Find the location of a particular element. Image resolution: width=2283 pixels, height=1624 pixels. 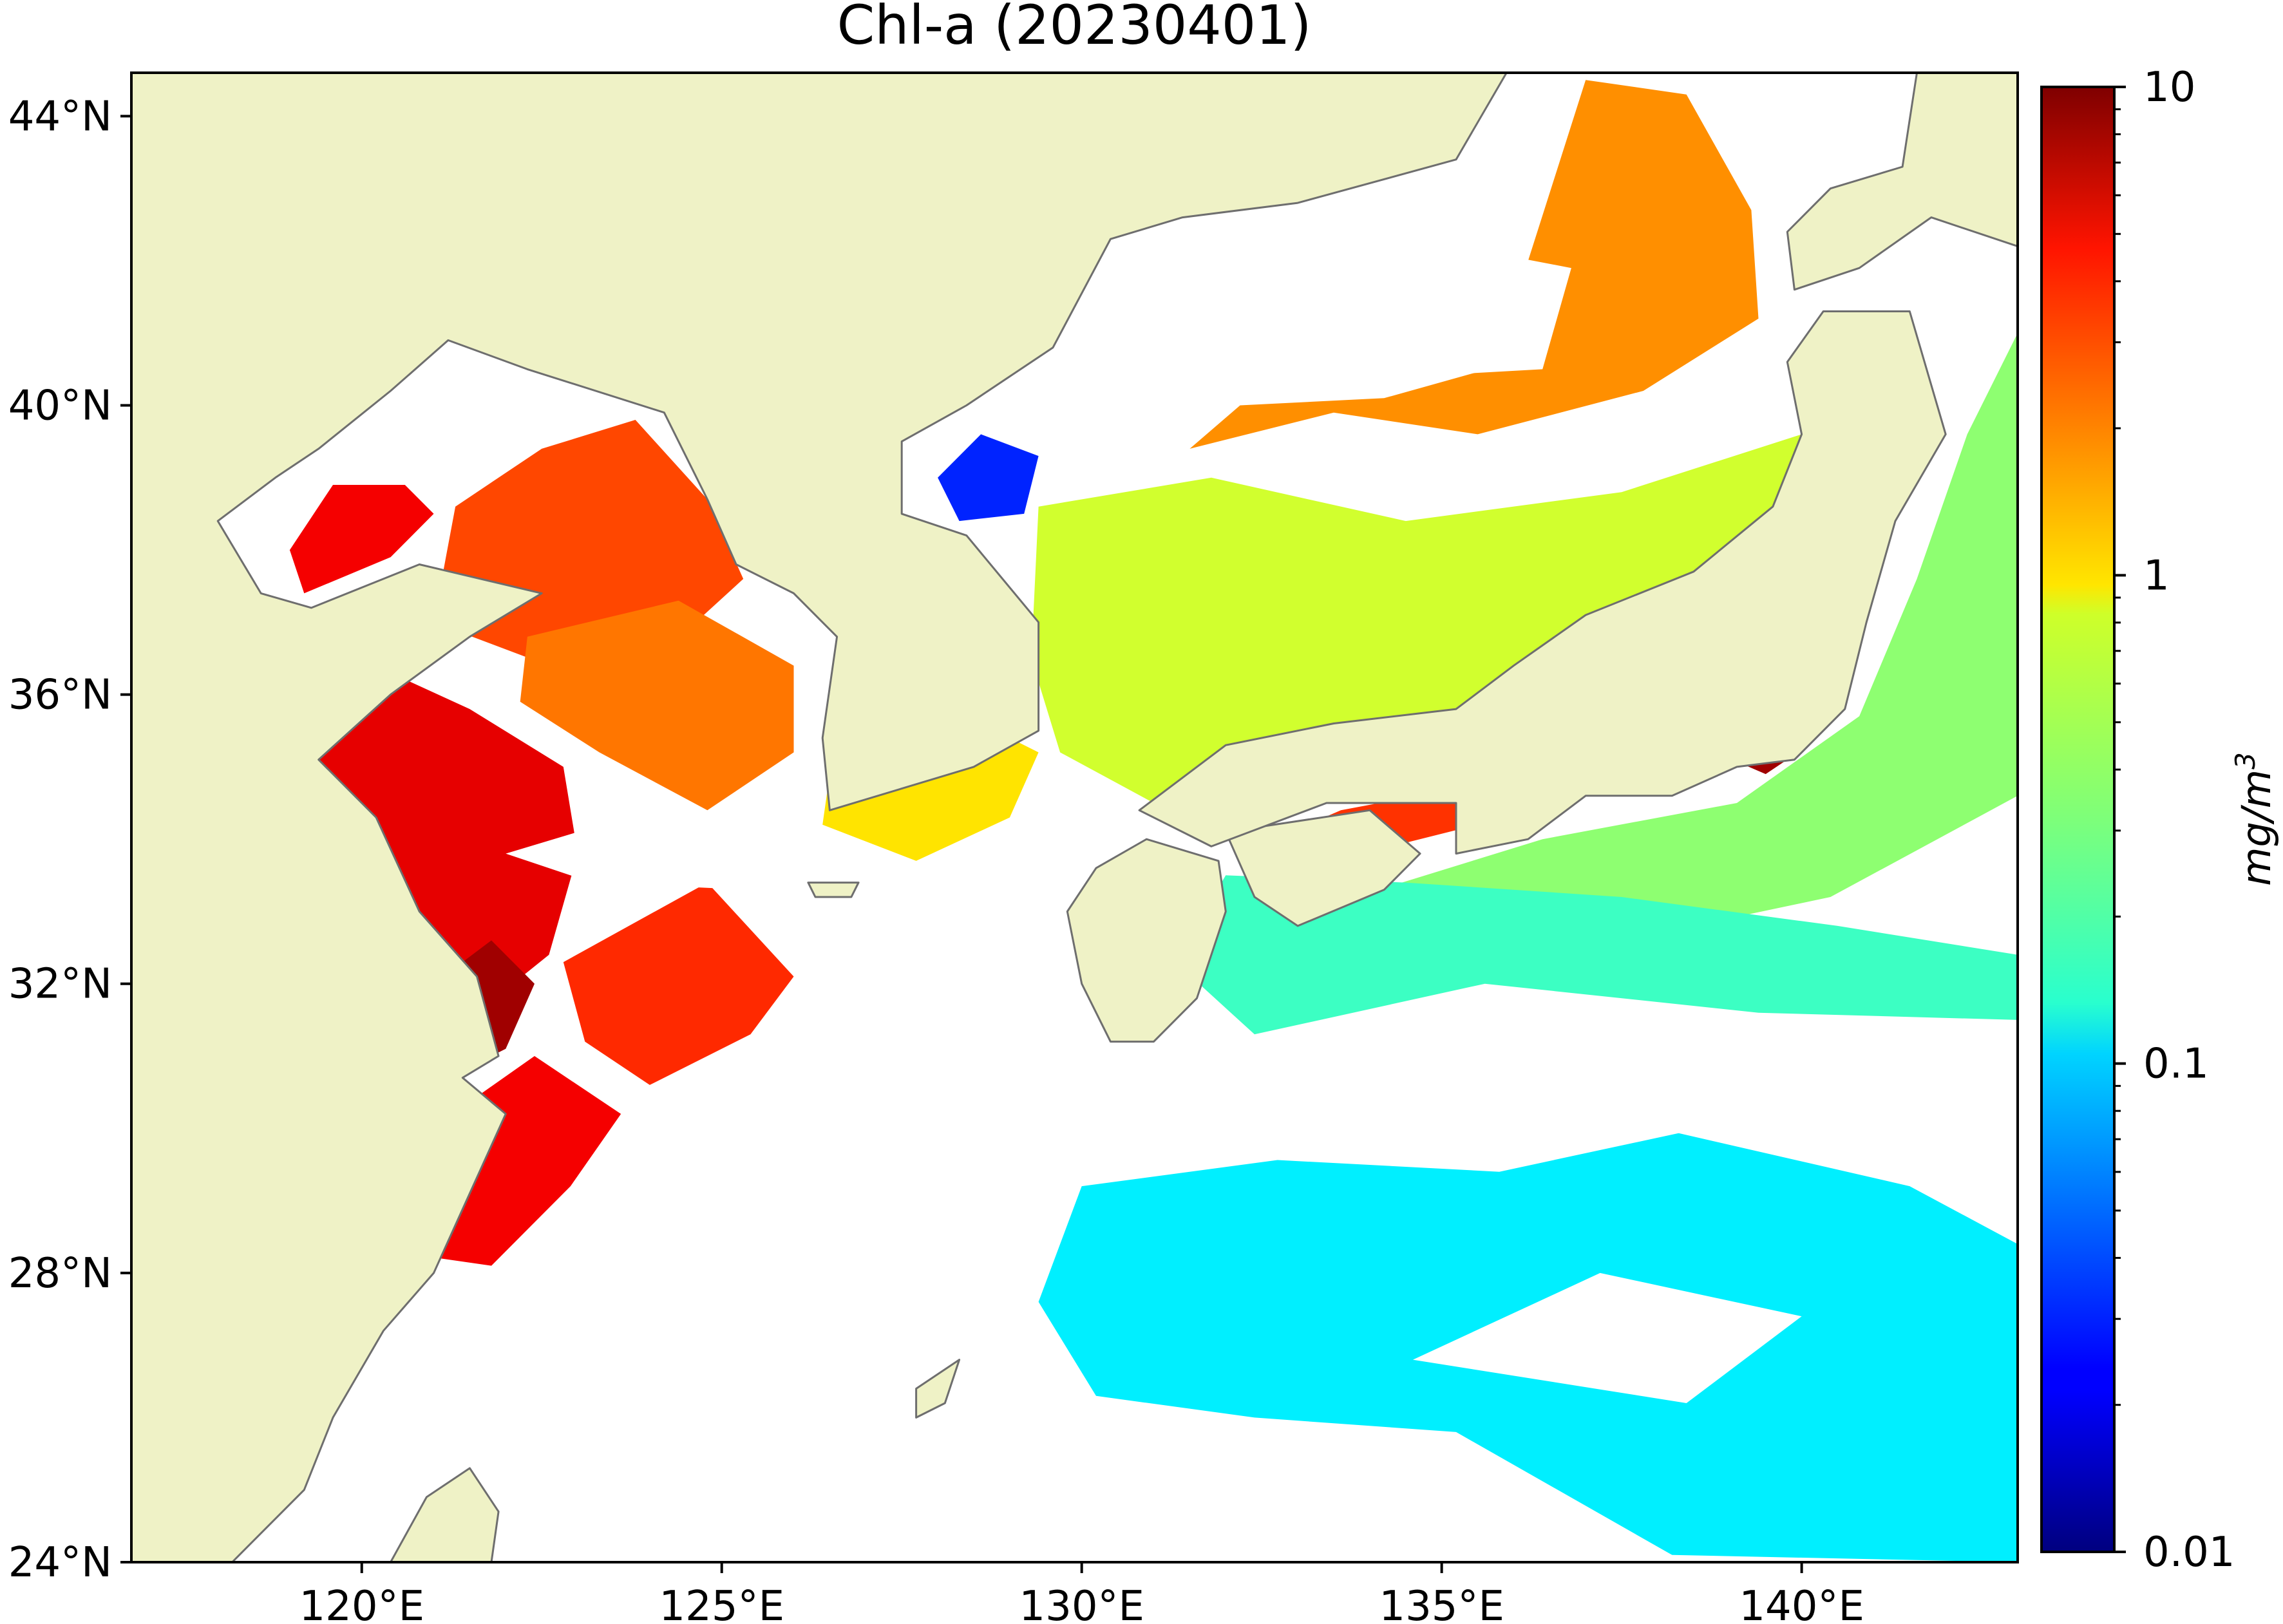

x-tick-label: 120°E is located at coordinates (361, 1603).